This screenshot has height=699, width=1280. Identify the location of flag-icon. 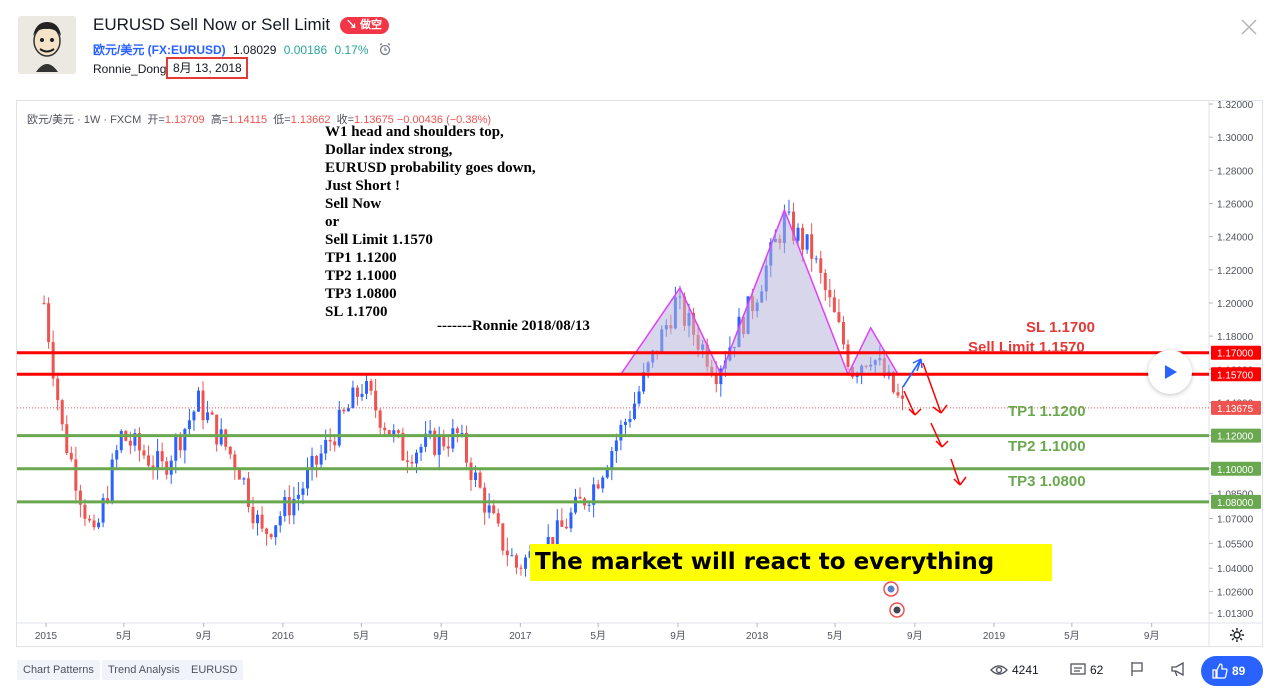
(1137, 671).